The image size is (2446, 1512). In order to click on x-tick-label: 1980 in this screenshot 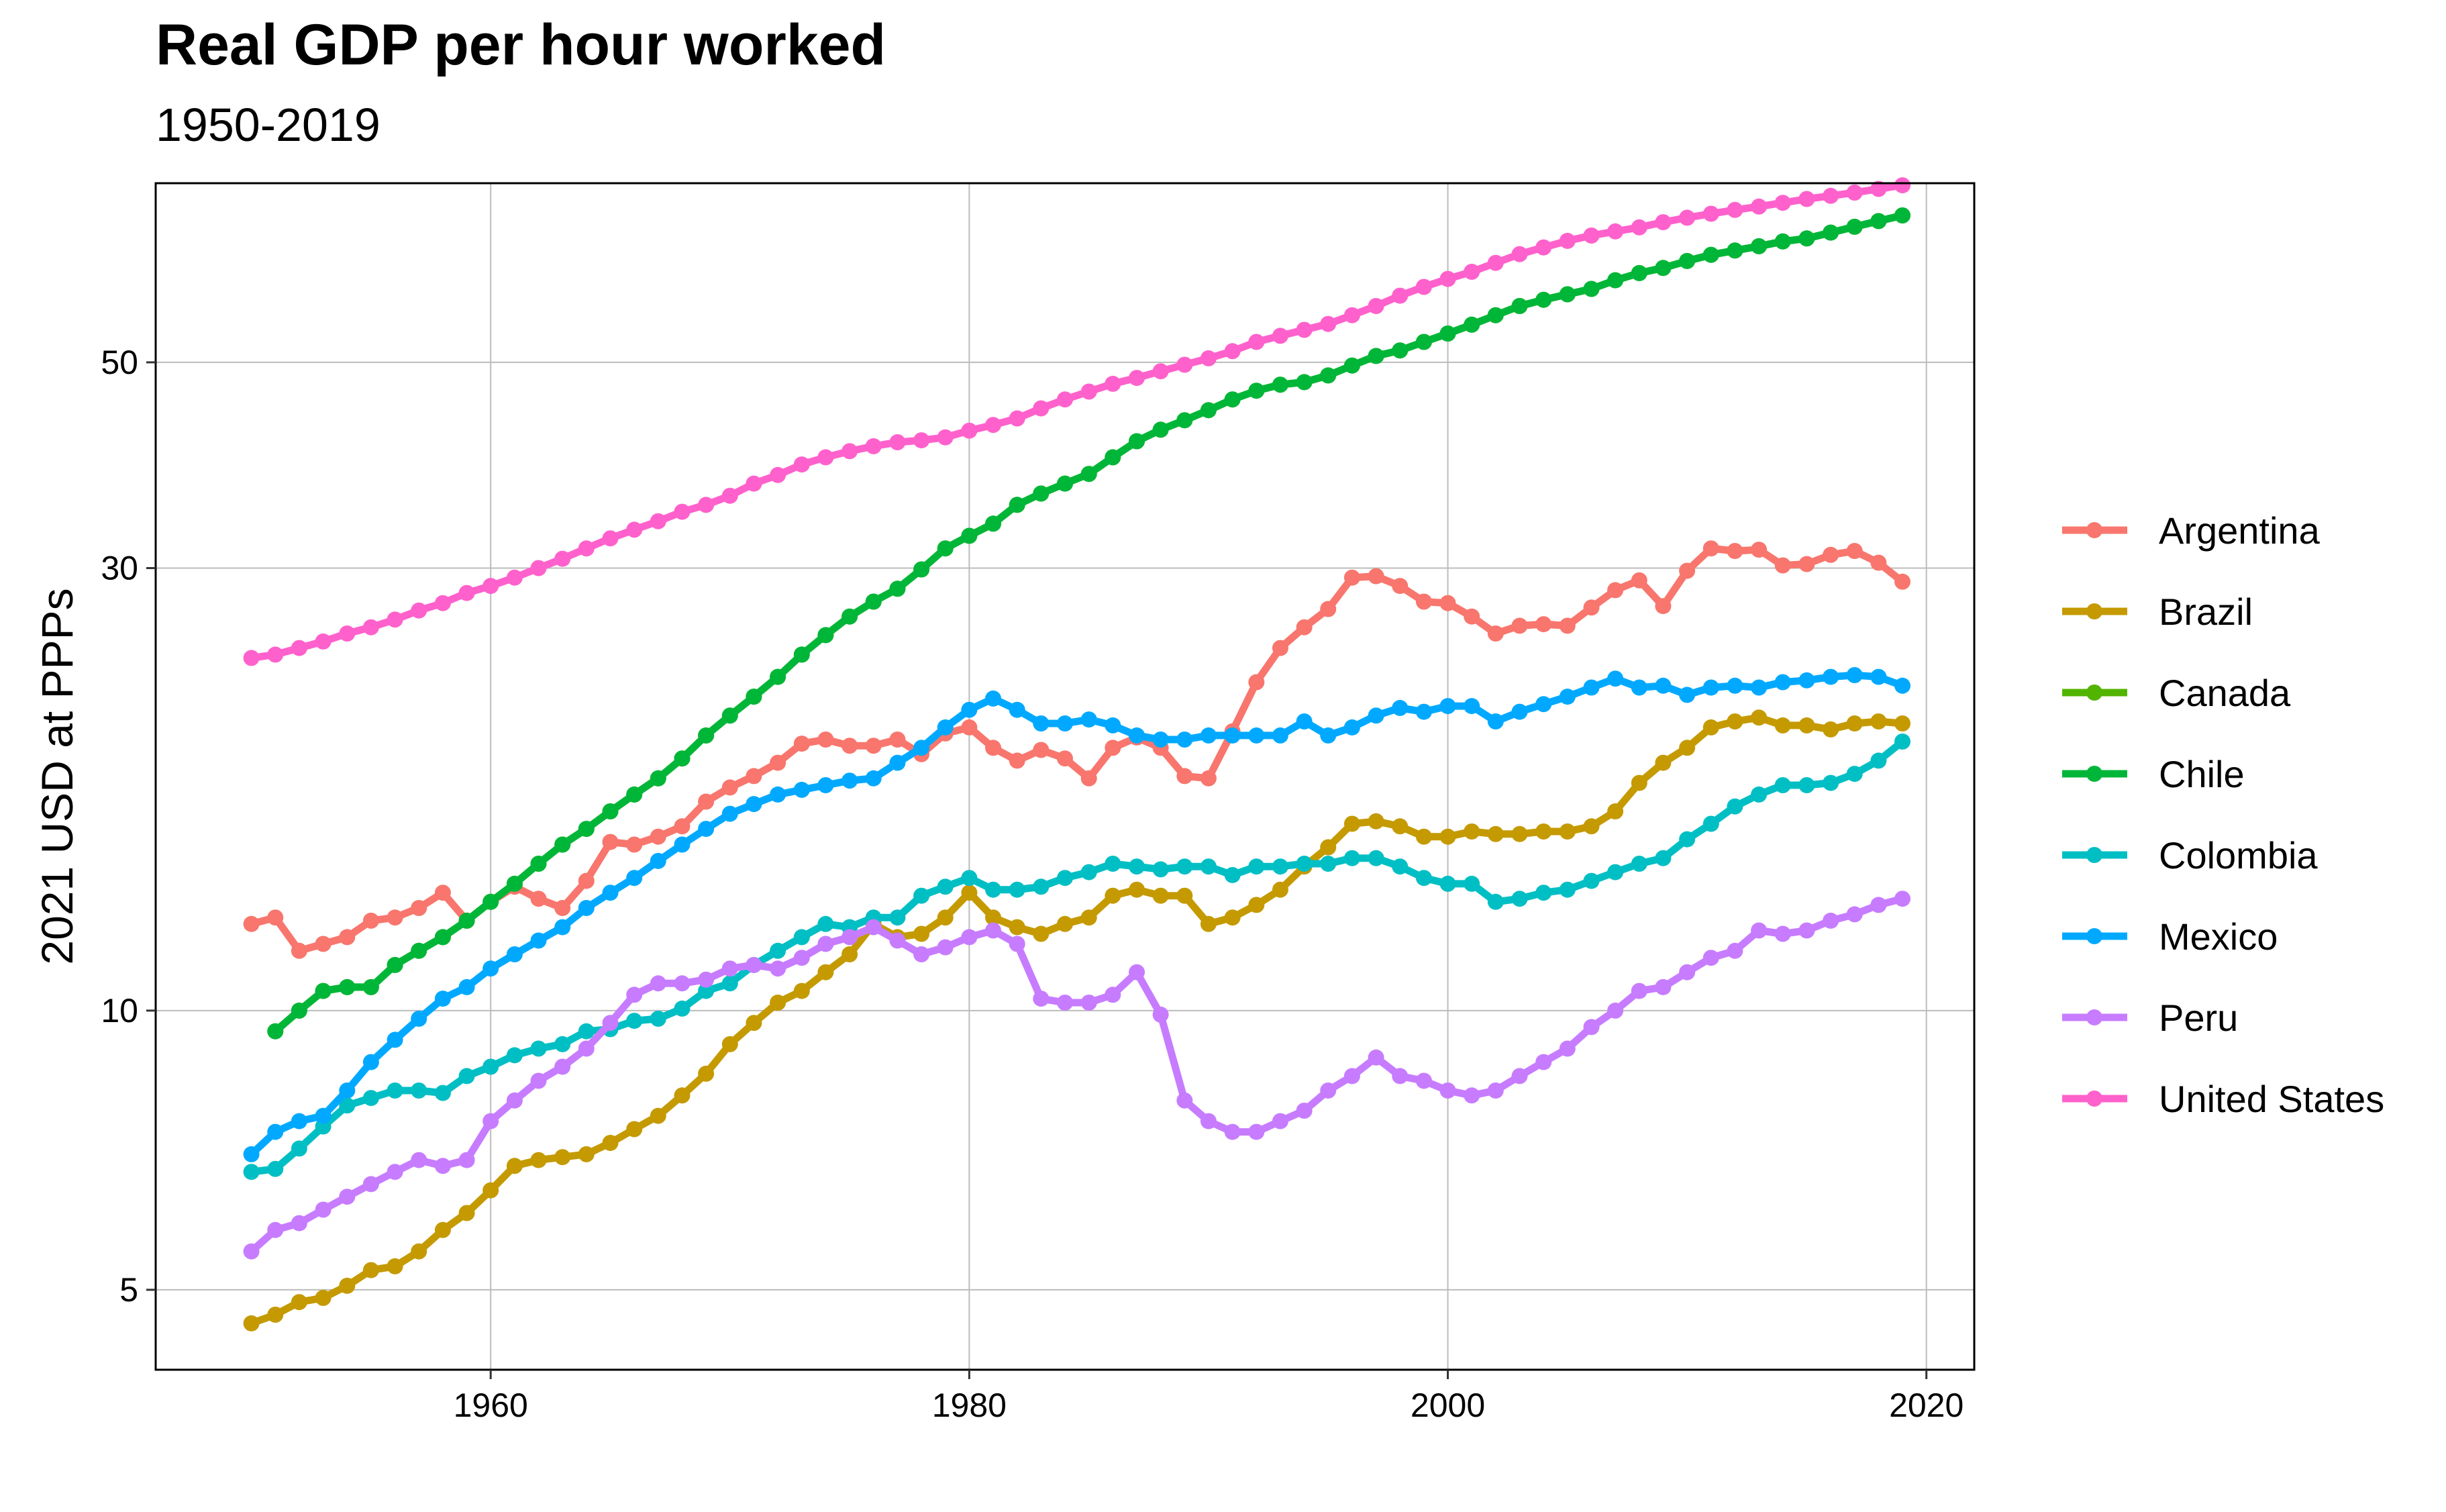, I will do `click(970, 1405)`.